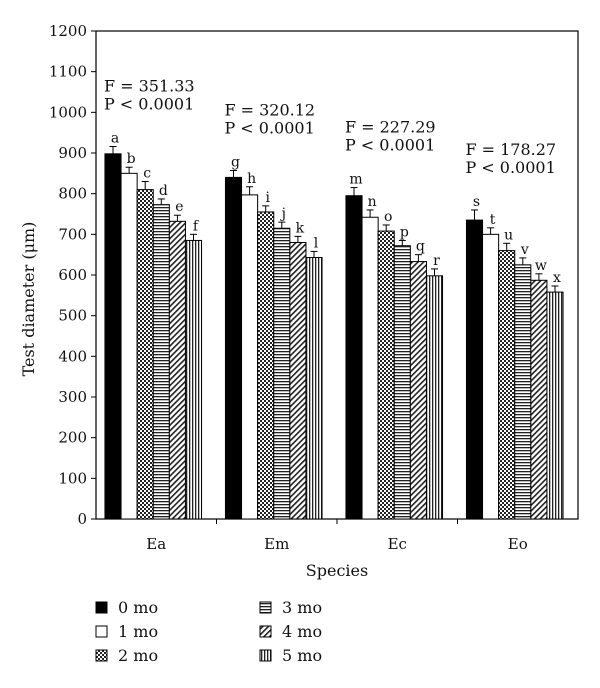  I want to click on x-tick-label: Ec, so click(397, 544).